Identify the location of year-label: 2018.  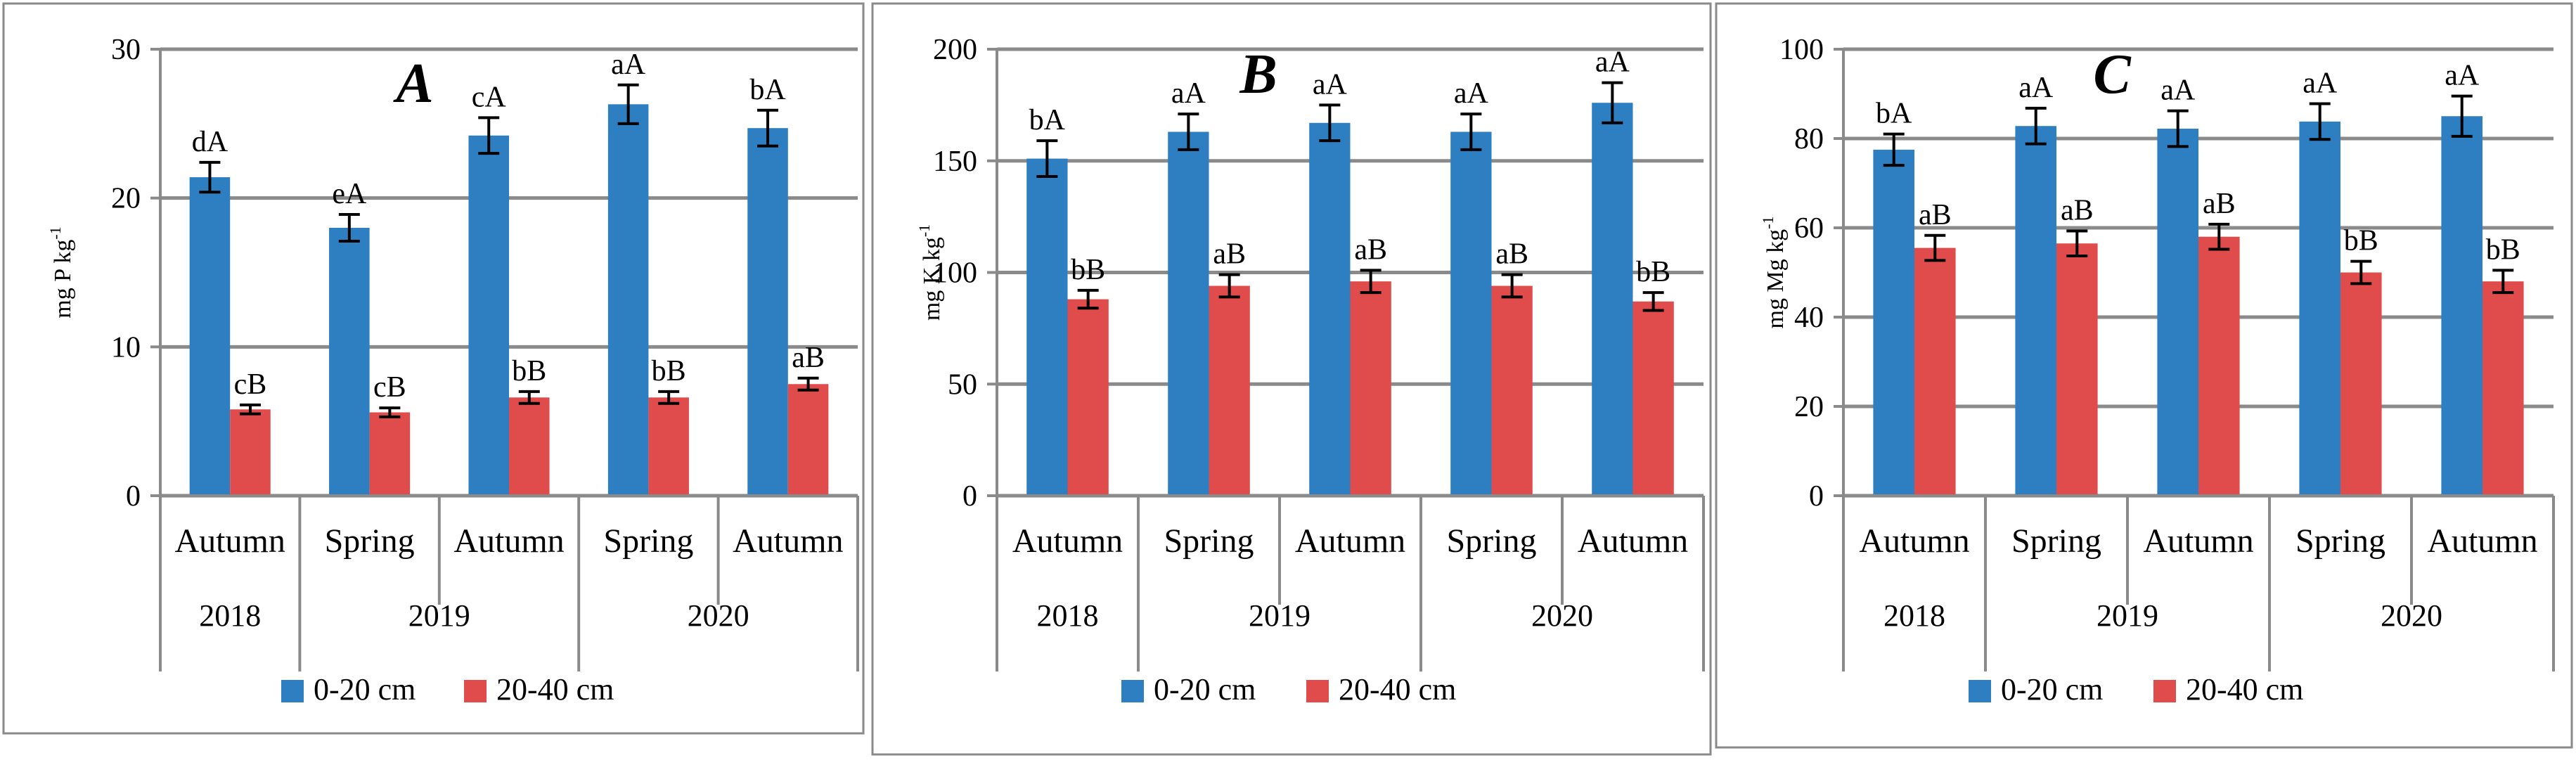
(230, 615).